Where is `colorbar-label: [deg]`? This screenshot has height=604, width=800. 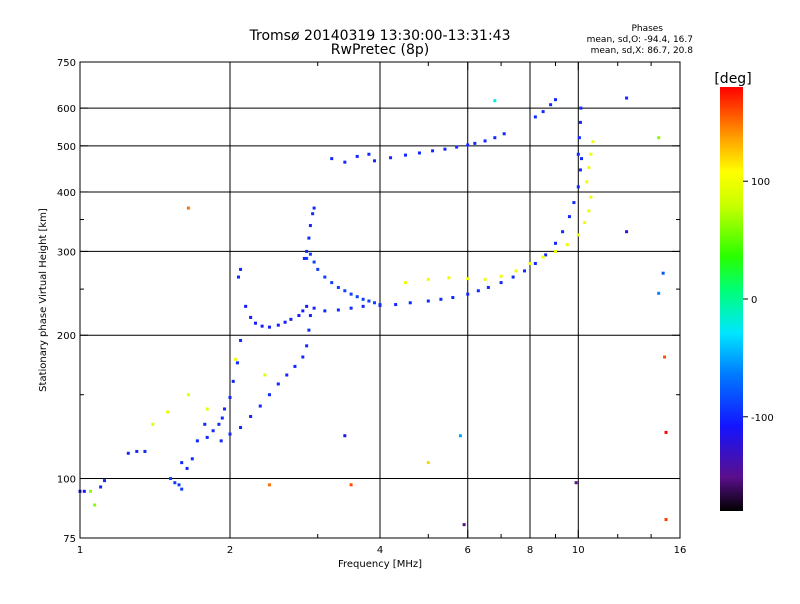
colorbar-label: [deg] is located at coordinates (732, 79).